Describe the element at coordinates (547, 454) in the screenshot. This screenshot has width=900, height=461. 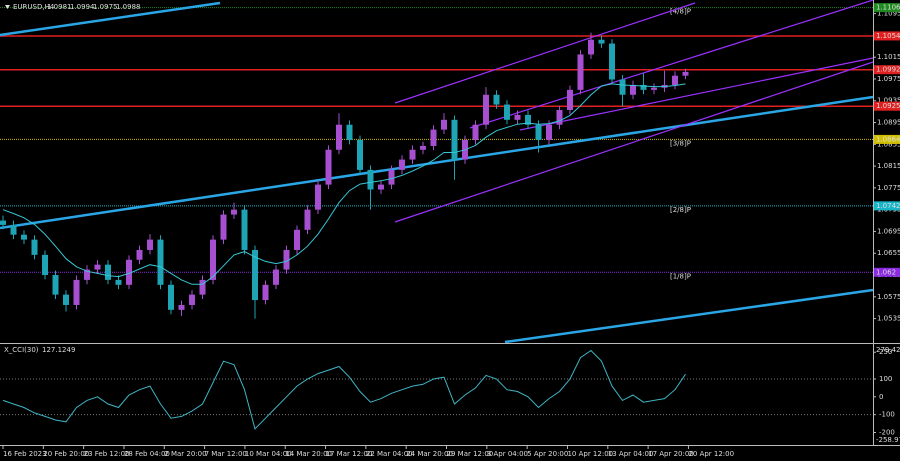
I see `x-tick-label: 5 Apr 20:00` at that location.